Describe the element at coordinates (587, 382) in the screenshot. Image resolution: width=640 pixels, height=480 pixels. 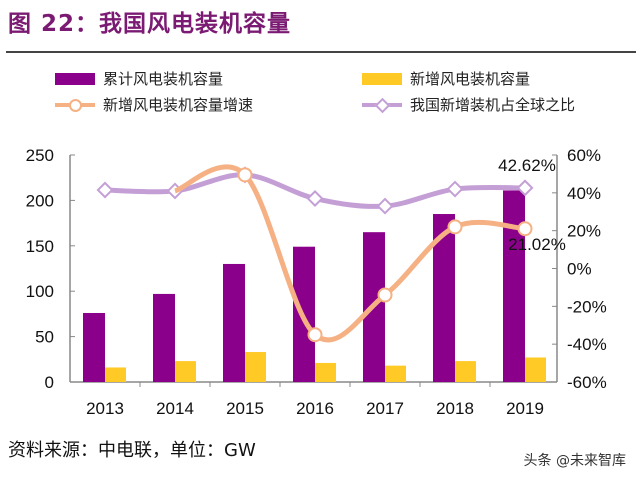
I see `right-tick-label: -60%` at that location.